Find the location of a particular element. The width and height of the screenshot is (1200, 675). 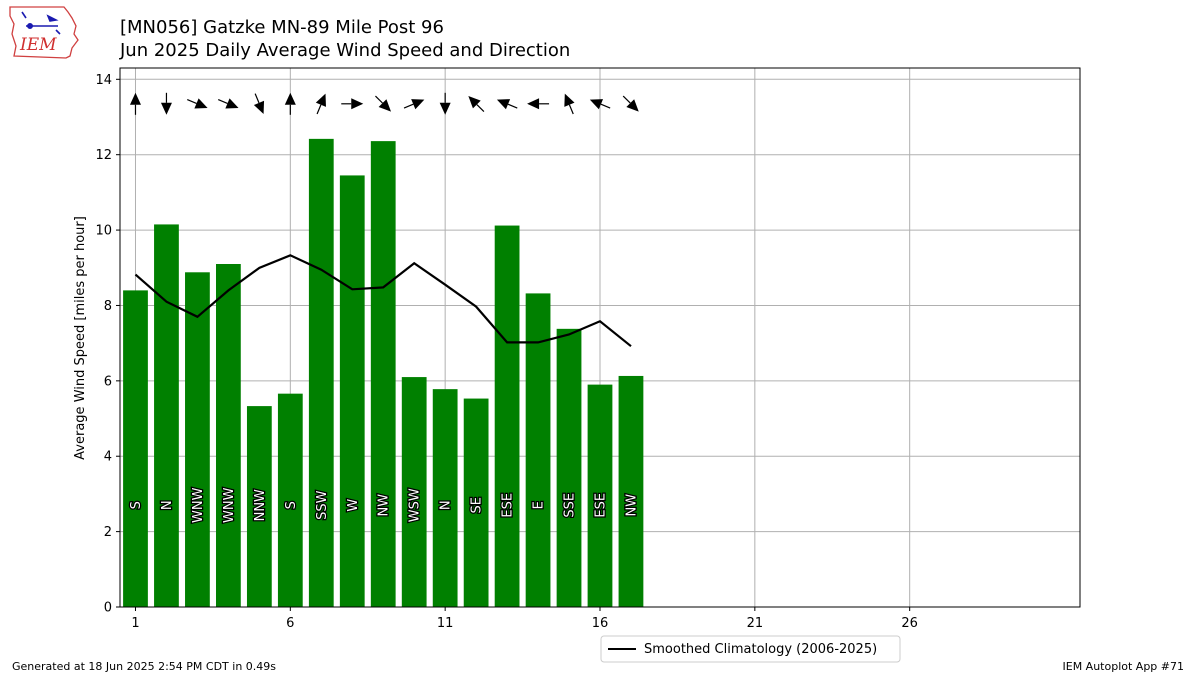

y-tick-label: 6 is located at coordinates (108, 381).